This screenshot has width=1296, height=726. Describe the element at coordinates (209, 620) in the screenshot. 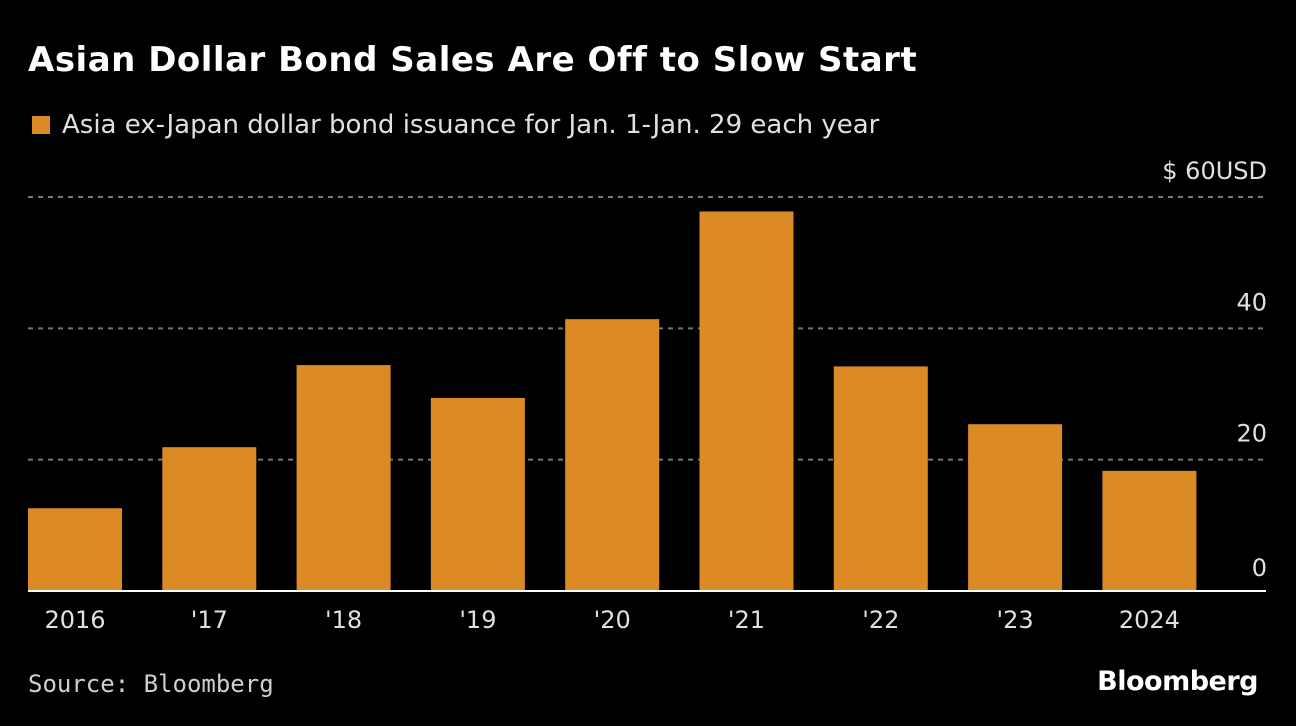

I see `x-tick-label: '17` at that location.